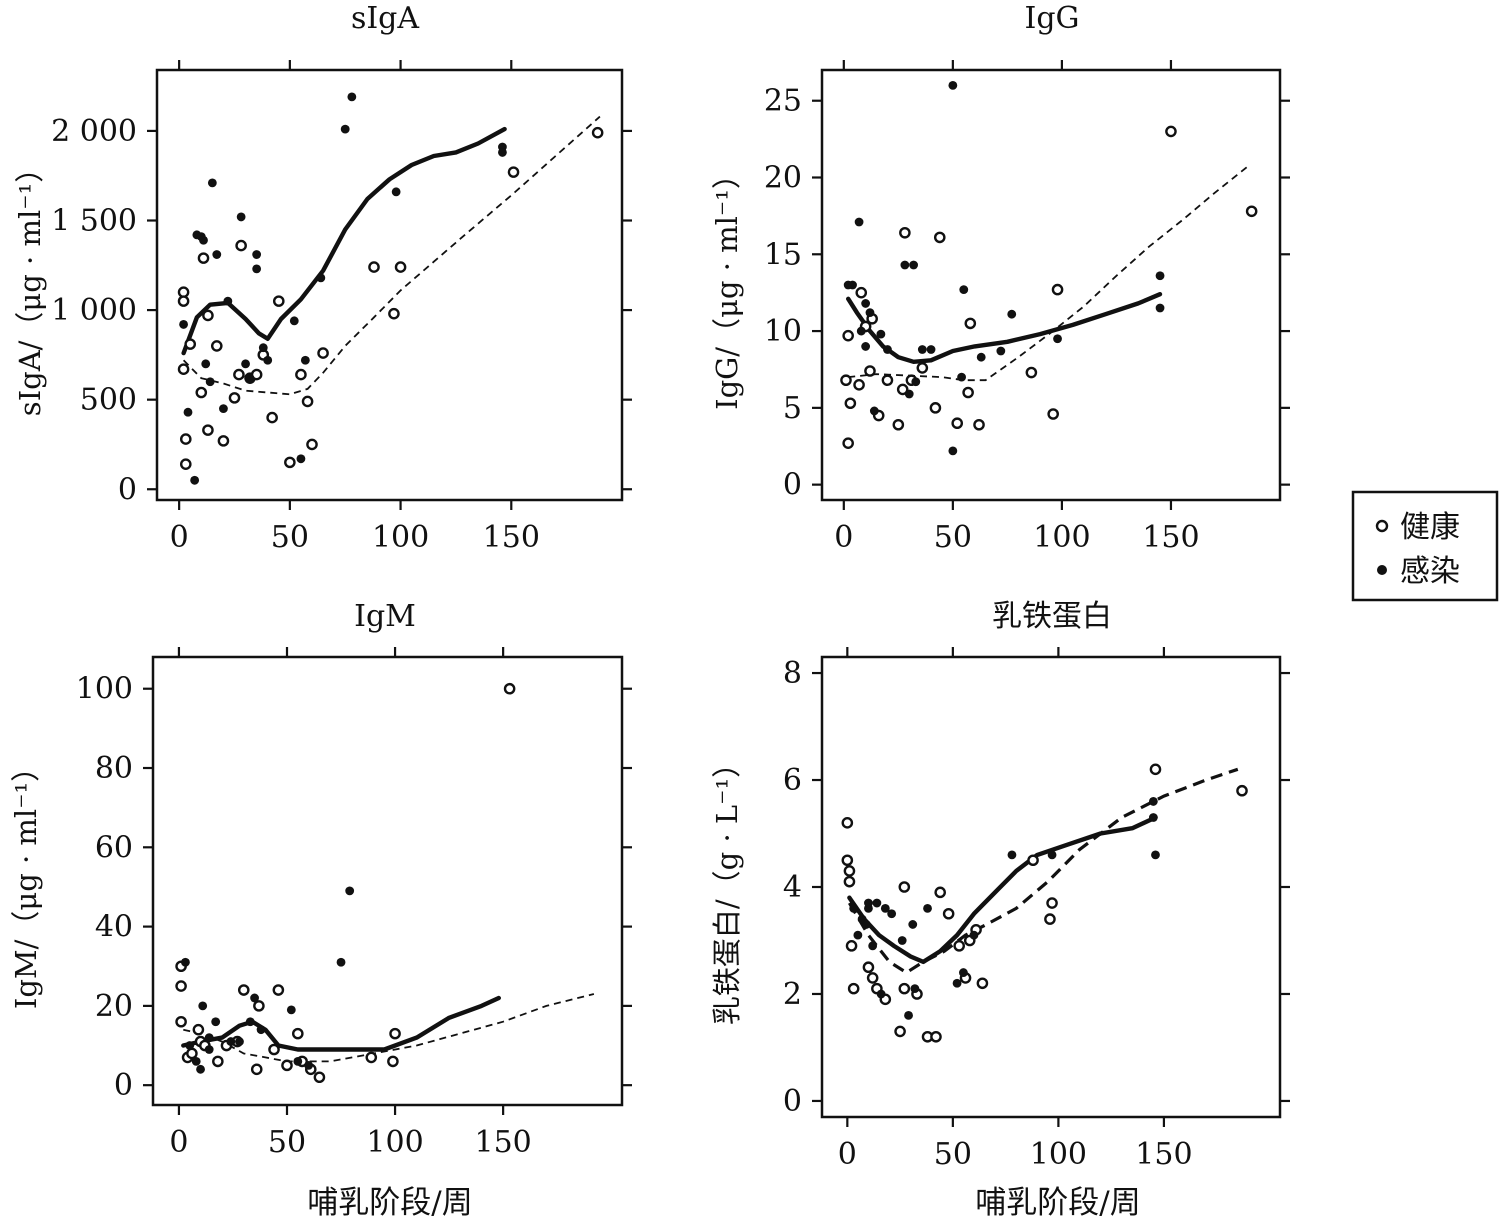  I want to click on y-axis-label: IgG/（μg · ml⁻¹）, so click(727, 285).